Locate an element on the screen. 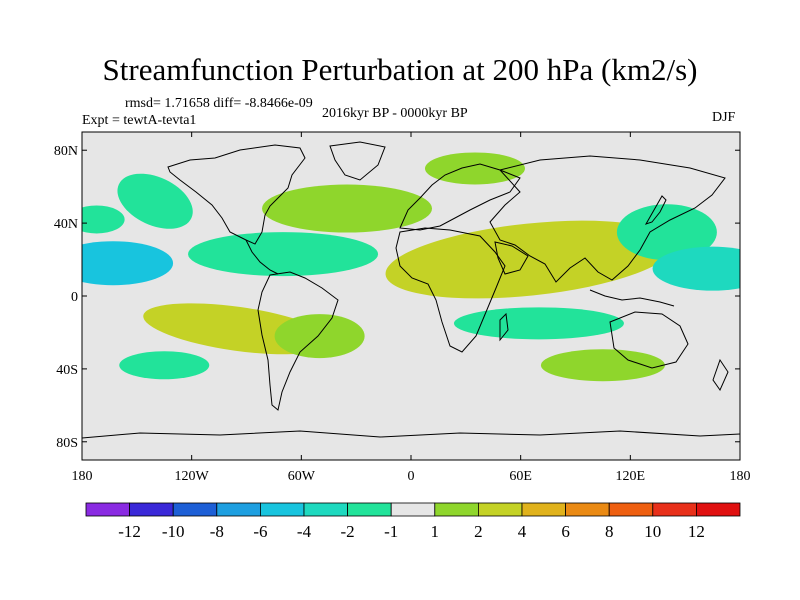 This screenshot has width=800, height=600. x-tick-label-60E: 60E is located at coordinates (520, 476).